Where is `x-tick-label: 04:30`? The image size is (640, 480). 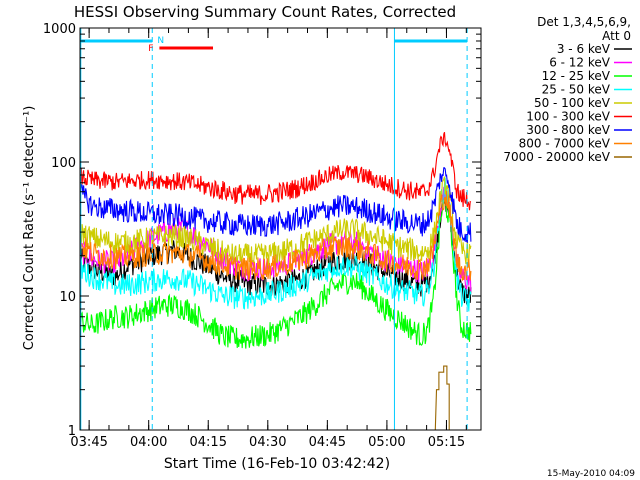 x-tick-label: 04:30 is located at coordinates (267, 442).